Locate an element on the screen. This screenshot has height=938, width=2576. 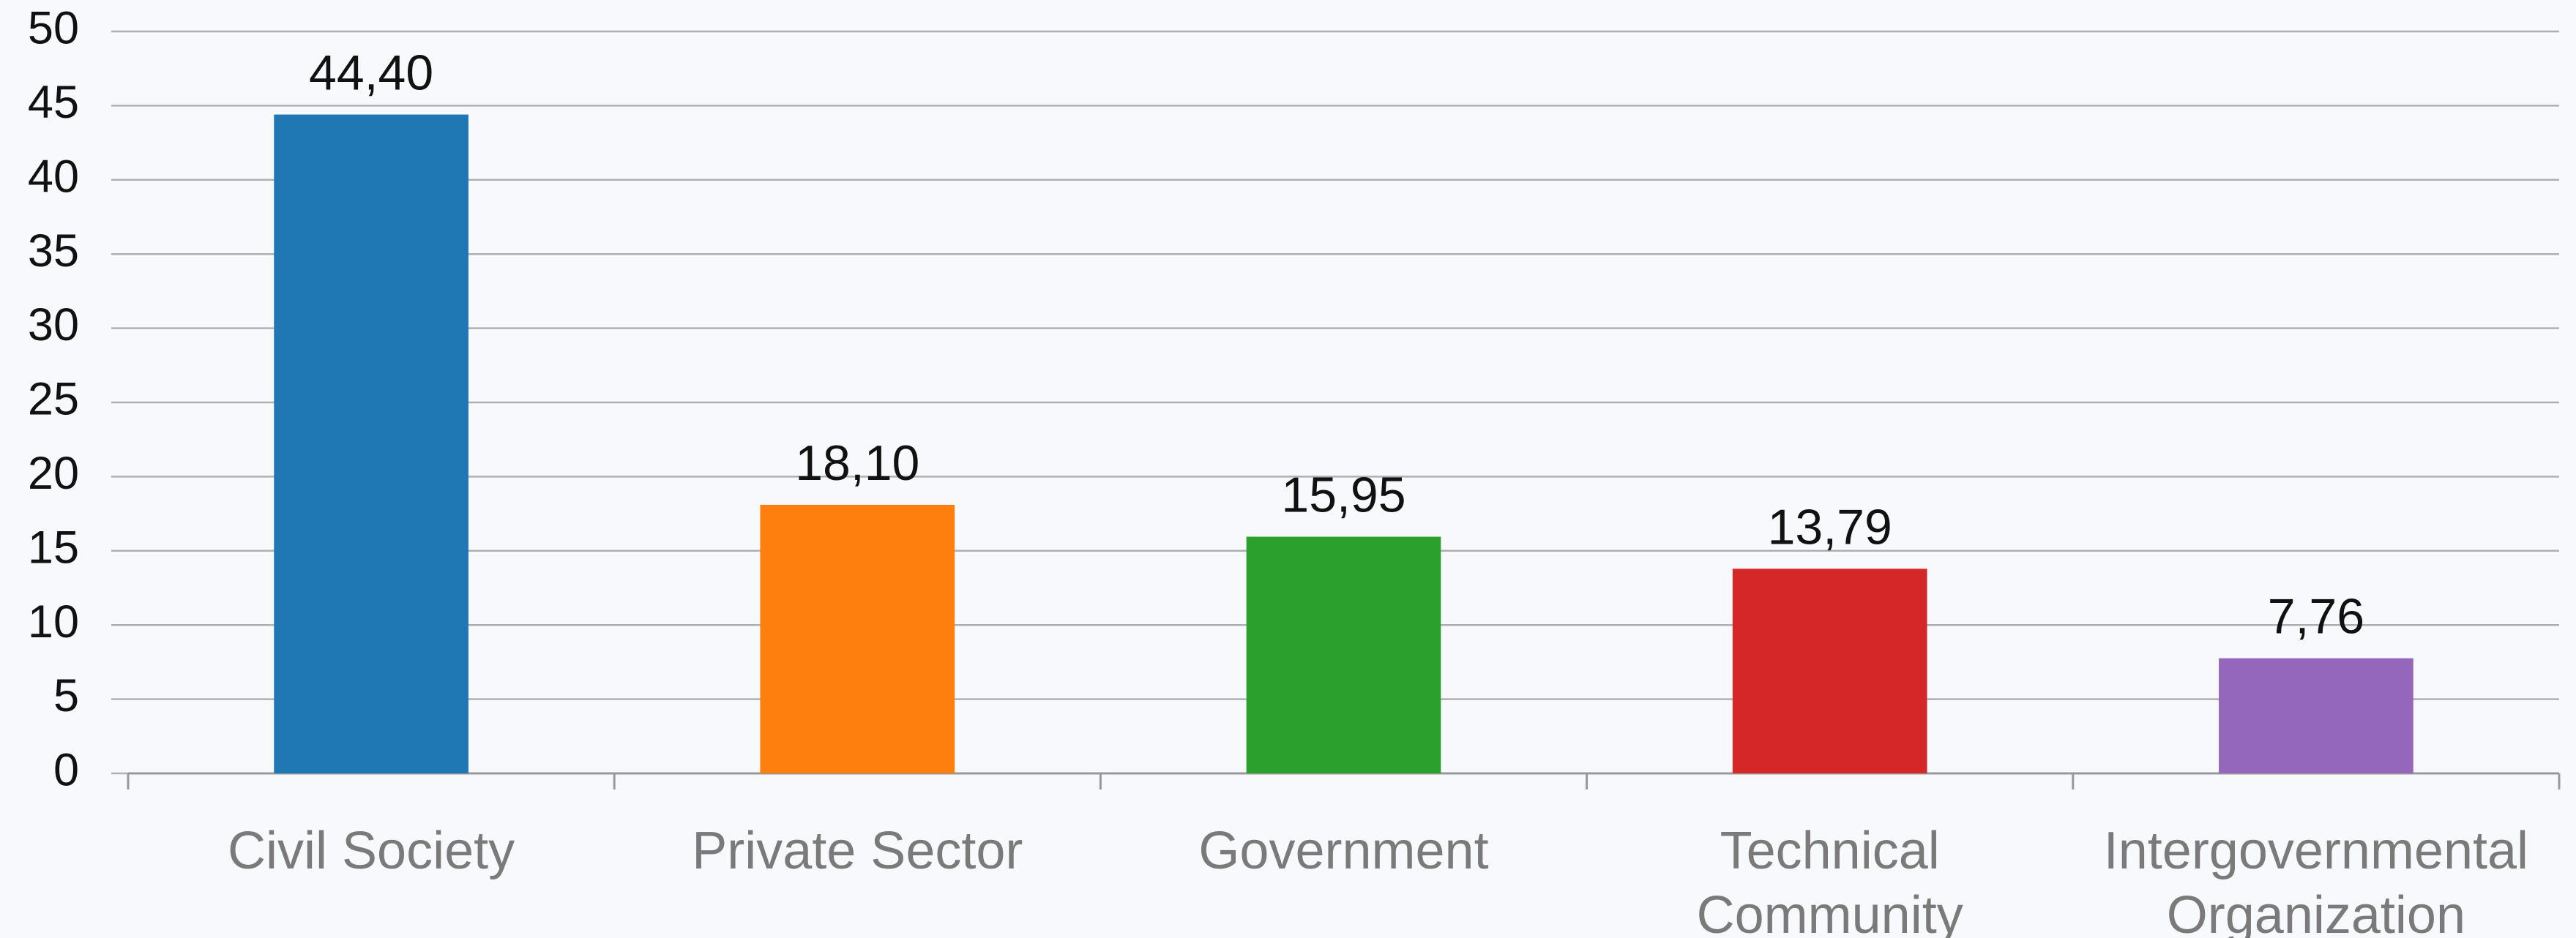
y-tick-label: 0 is located at coordinates (66, 770).